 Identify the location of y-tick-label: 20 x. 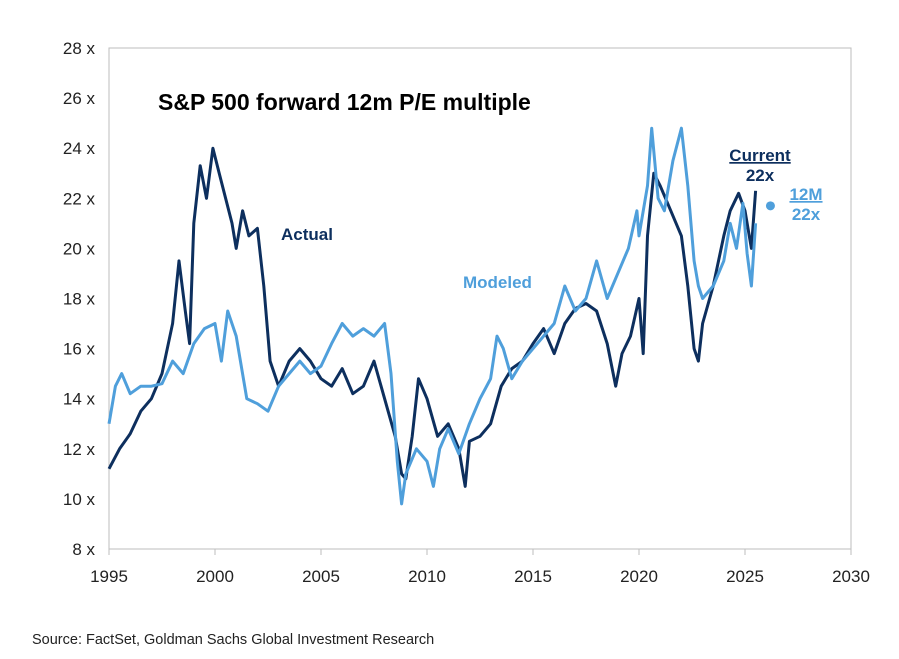
(79, 248).